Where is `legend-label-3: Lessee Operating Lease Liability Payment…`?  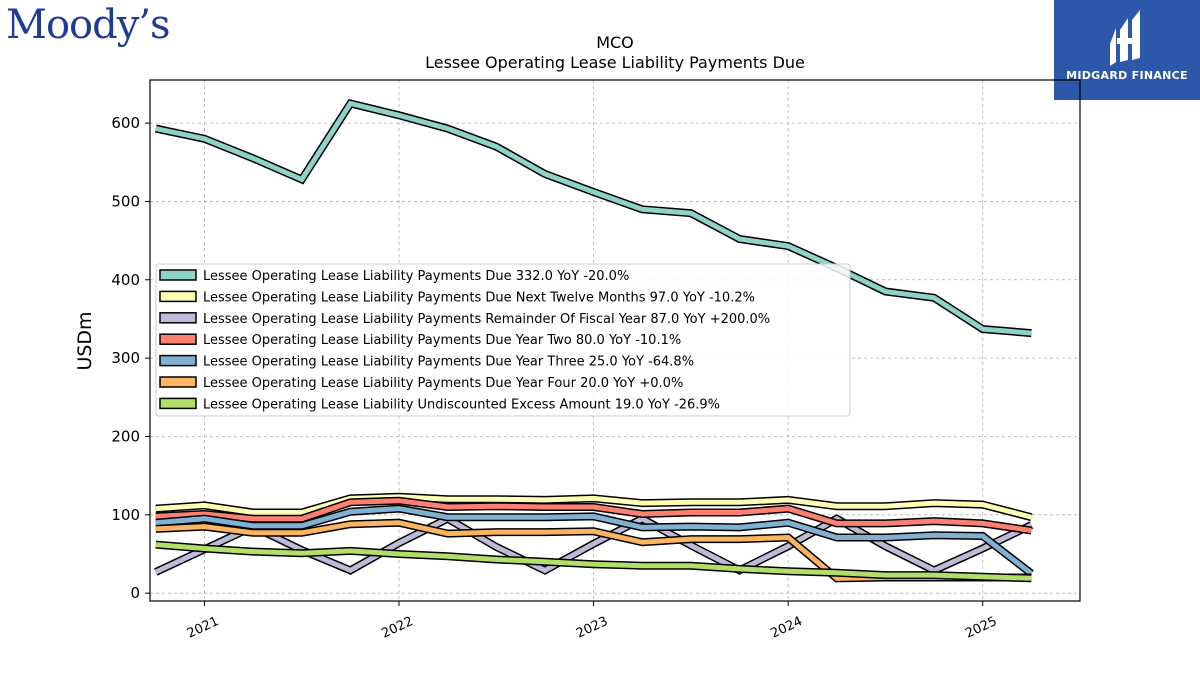
legend-label-3: Lessee Operating Lease Liability Payment… is located at coordinates (486, 319).